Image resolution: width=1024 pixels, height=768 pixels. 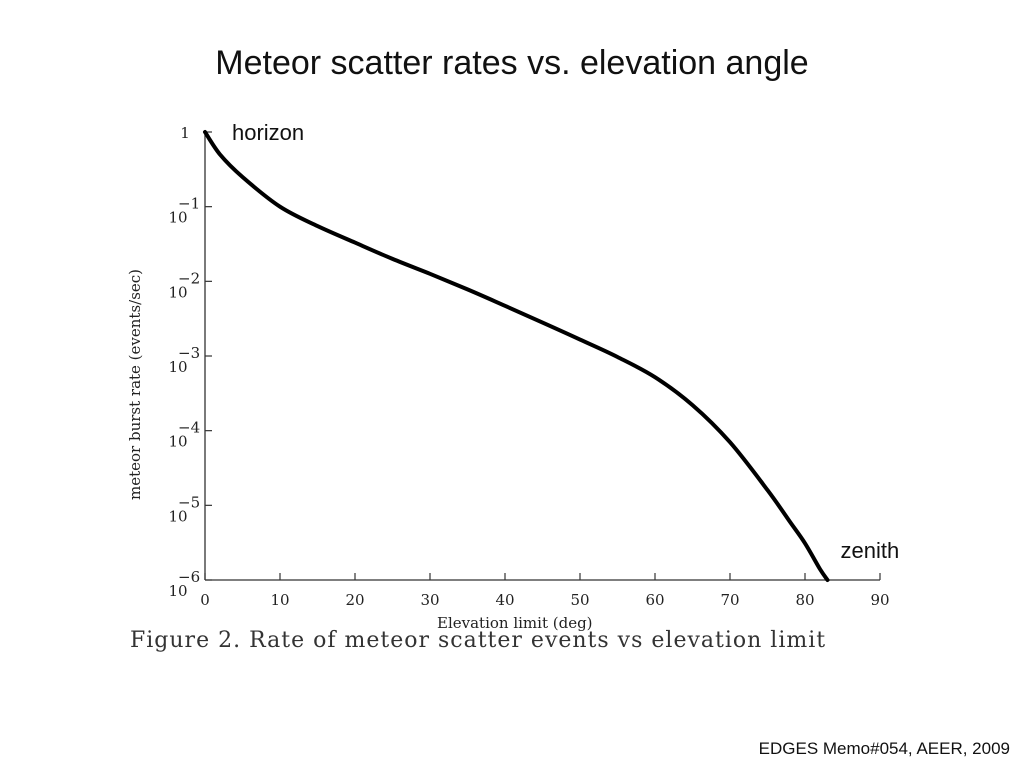 I want to click on y-tick-label-exponent: −5, so click(x=189, y=502).